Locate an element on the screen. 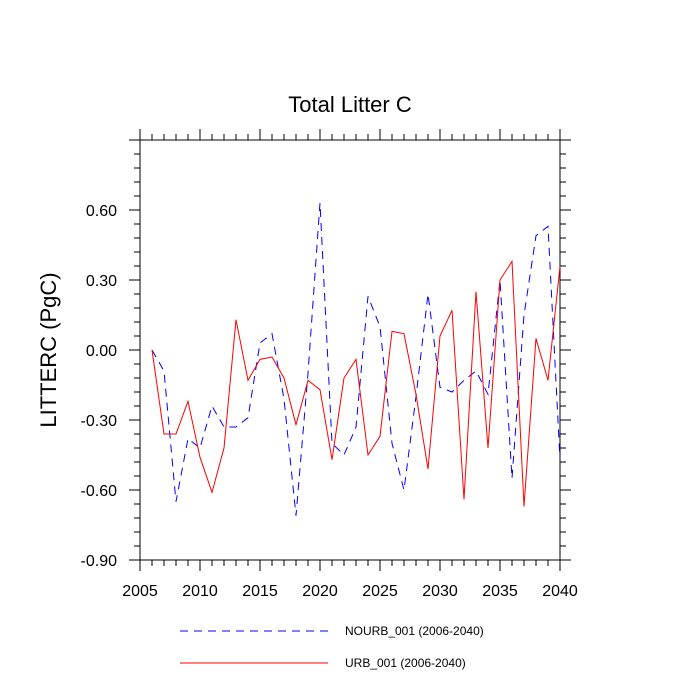 The width and height of the screenshot is (700, 700). y-tick-label: -0.90 is located at coordinates (99, 561).